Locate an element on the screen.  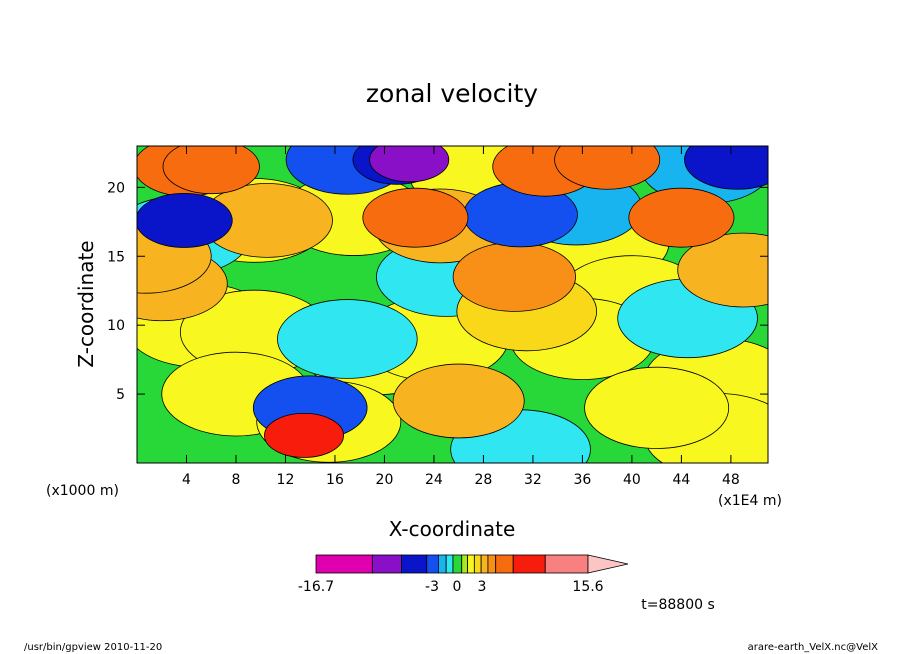
x-tick-label: 24 is located at coordinates (434, 480).